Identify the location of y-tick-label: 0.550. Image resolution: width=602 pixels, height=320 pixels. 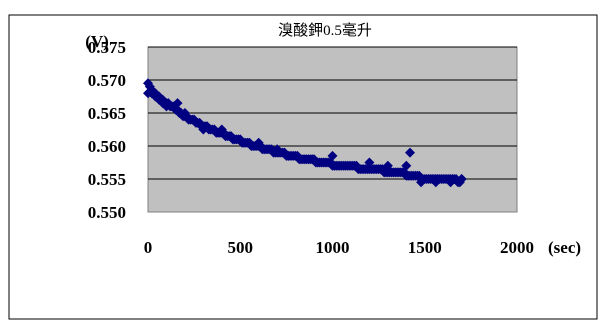
(107, 212).